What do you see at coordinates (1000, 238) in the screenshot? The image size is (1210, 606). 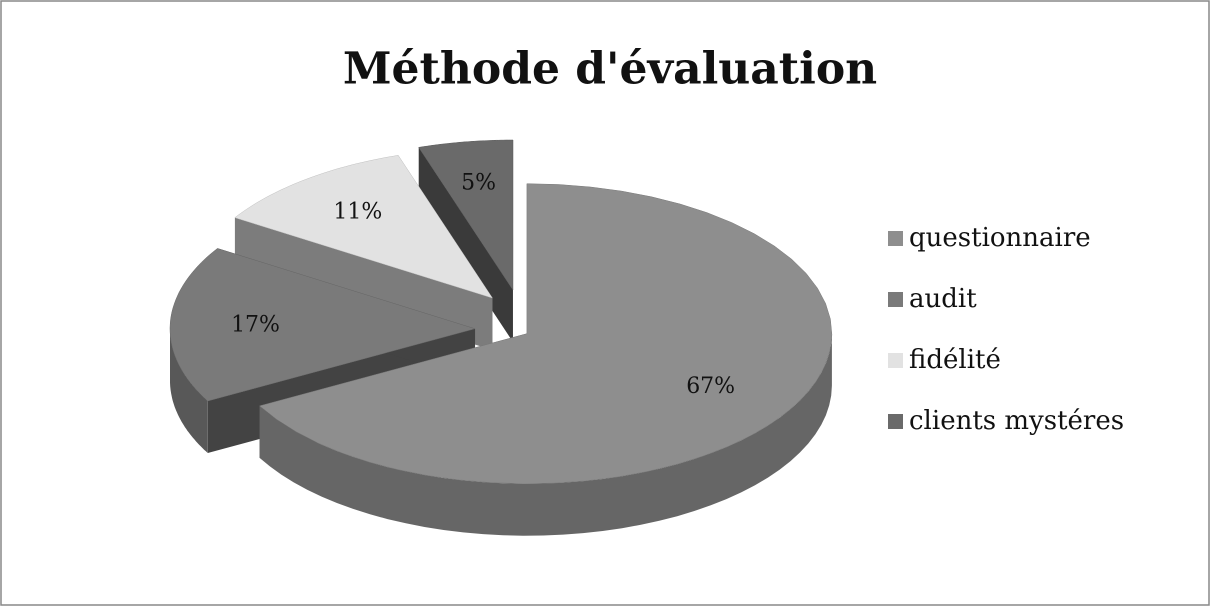 I see `legend-label: questionnaire` at bounding box center [1000, 238].